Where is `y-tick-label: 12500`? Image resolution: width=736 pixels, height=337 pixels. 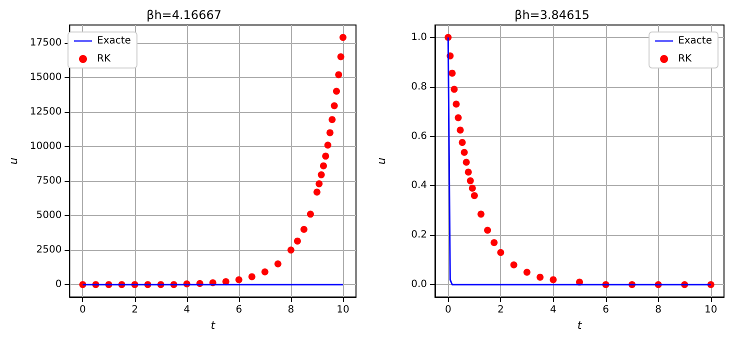
y-tick-label: 12500 is located at coordinates (46, 112).